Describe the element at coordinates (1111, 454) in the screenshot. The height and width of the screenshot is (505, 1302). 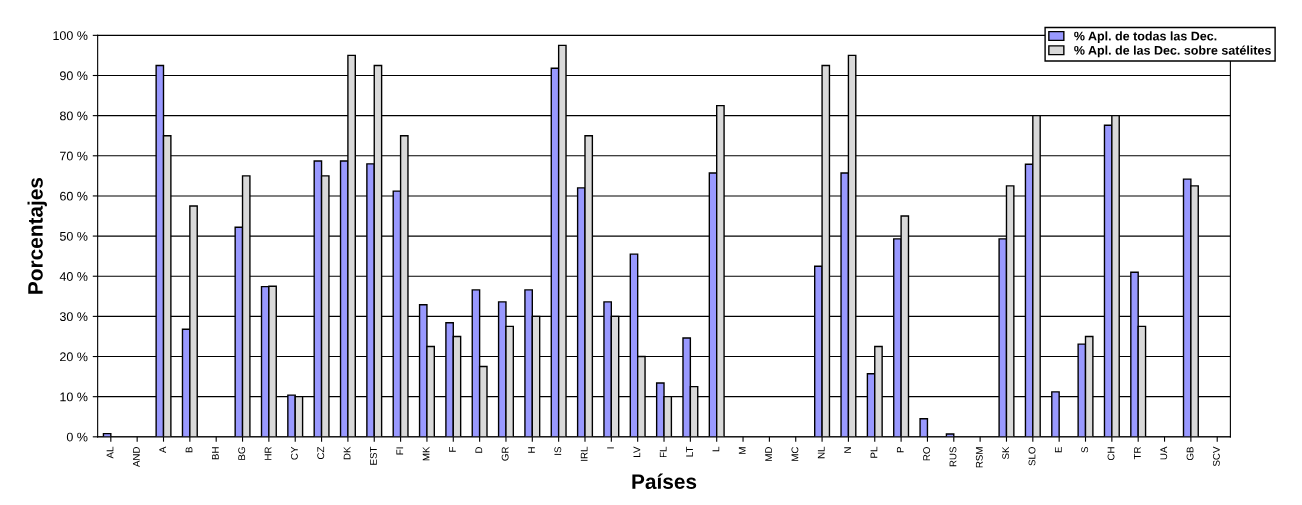
I see `x-tick-label: CH` at that location.